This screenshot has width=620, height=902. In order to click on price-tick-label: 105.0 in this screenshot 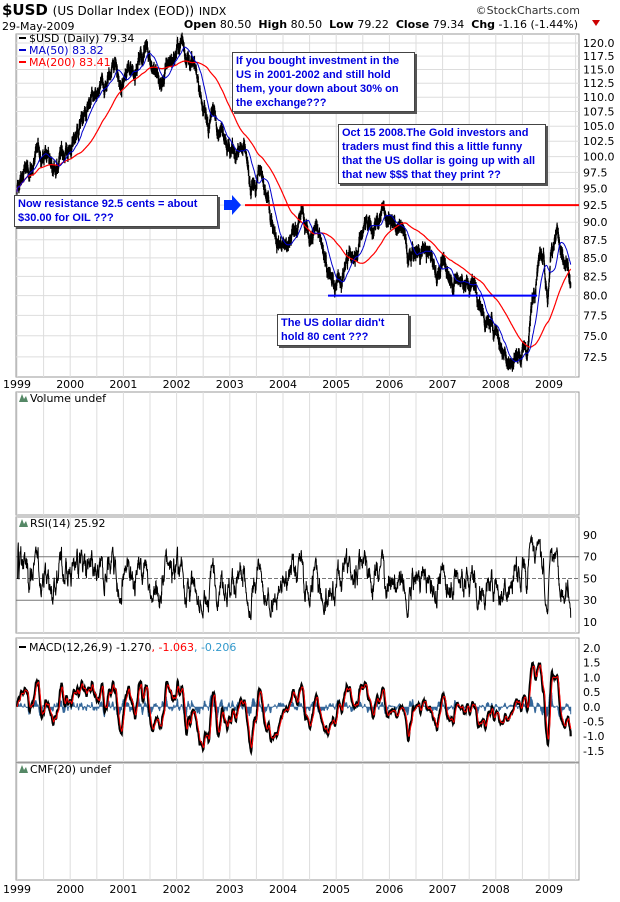, I will do `click(599, 126)`.